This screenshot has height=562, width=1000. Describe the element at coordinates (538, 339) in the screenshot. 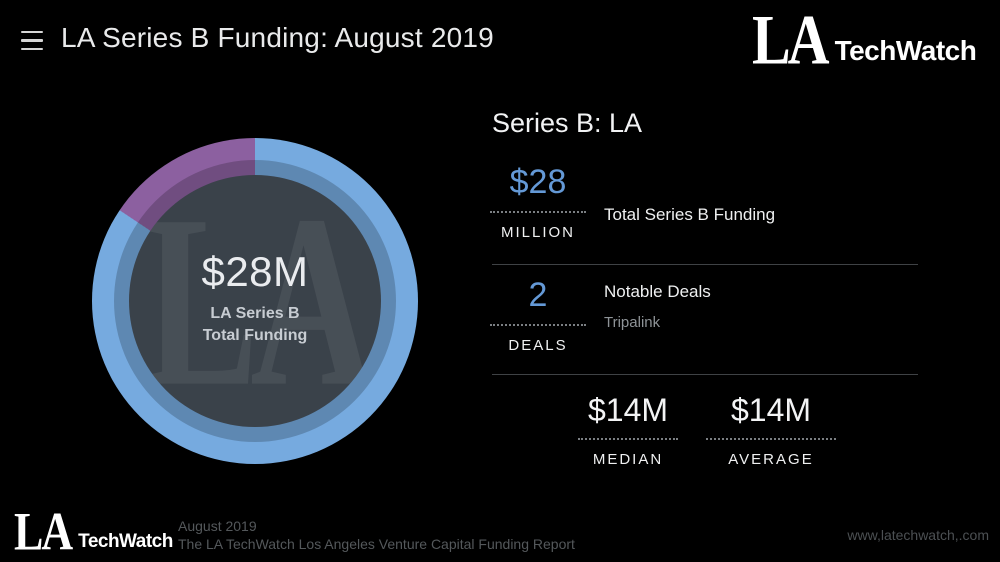

I see `stat-deals-unit: DEALS` at that location.